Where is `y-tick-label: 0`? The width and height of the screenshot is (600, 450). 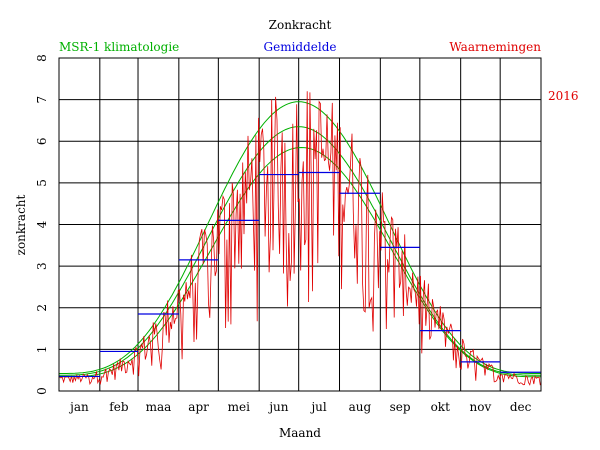
y-tick-label: 0 is located at coordinates (42, 391).